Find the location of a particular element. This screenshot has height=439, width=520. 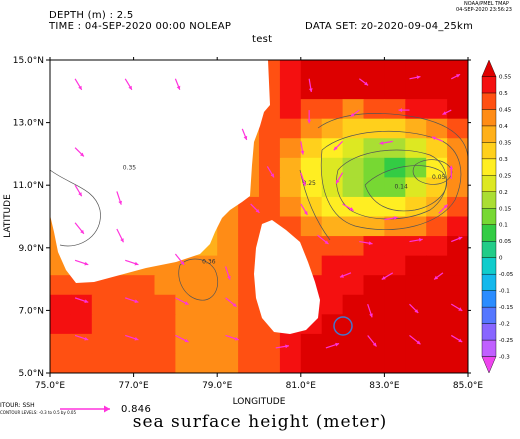

colorbar-label: 0.5 is located at coordinates (503, 94).